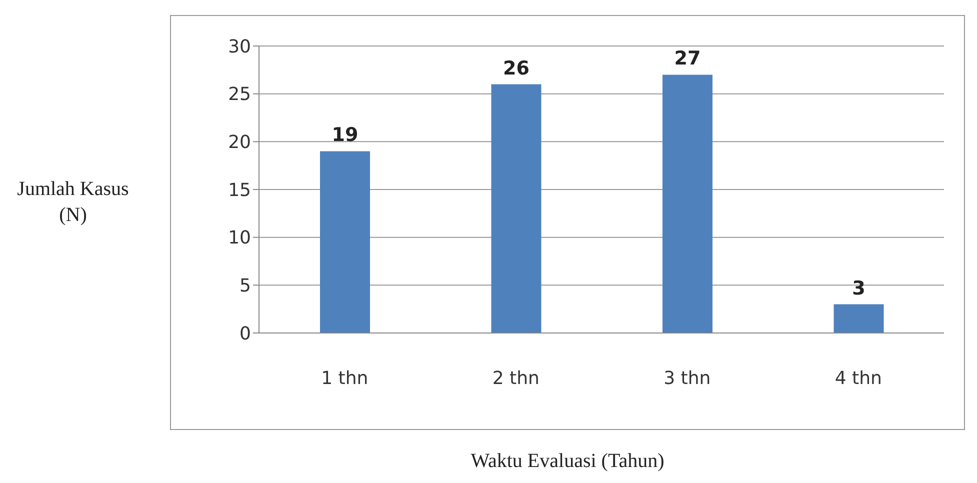 This screenshot has height=483, width=977. What do you see at coordinates (239, 190) in the screenshot?
I see `y-tick-label: 15` at bounding box center [239, 190].